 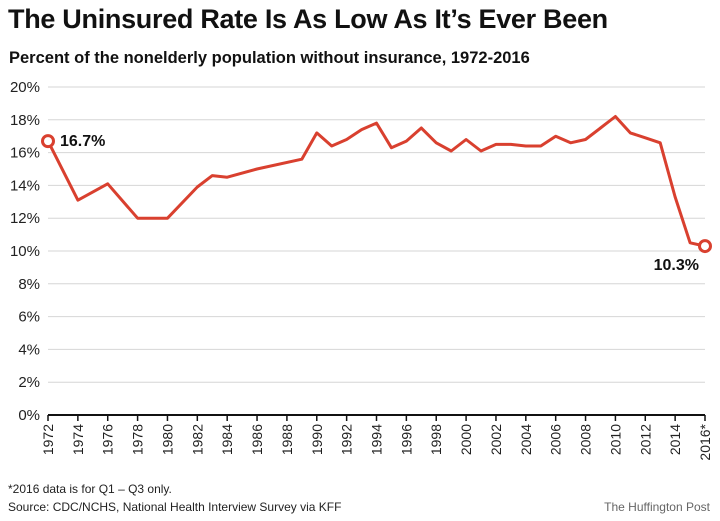 I want to click on y-tick-label: 8%, so click(x=29, y=284).